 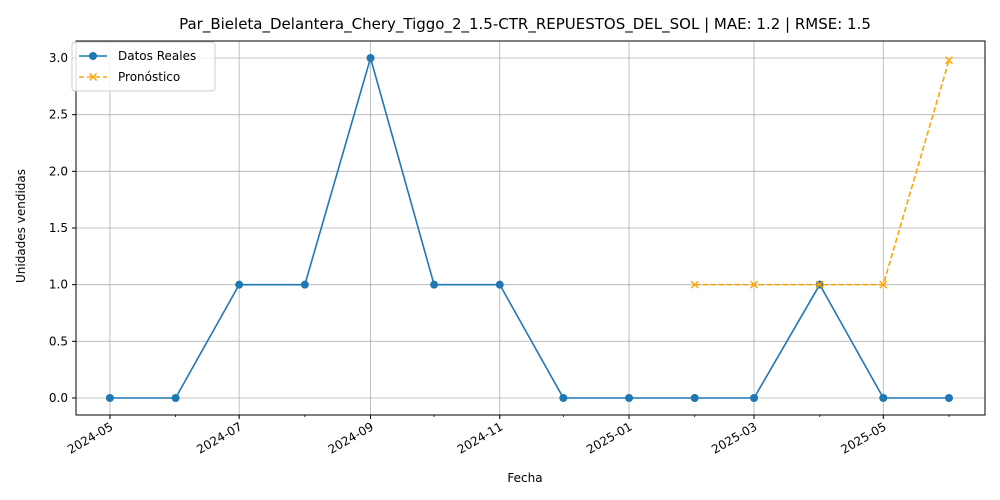 I want to click on x-tick-label: 2024-09, so click(x=351, y=437).